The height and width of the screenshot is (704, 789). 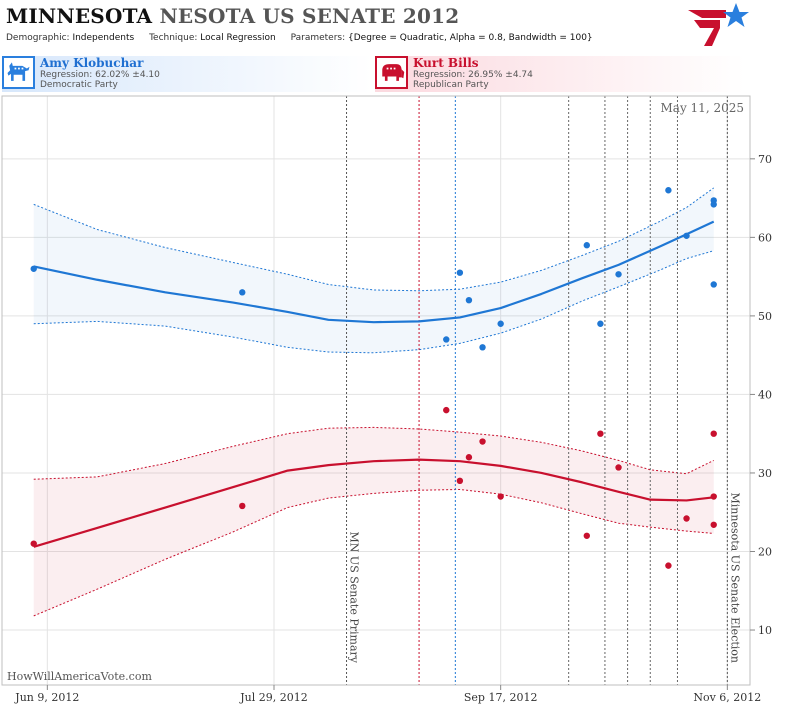 I want to click on donkey-icon, so click(x=18, y=72).